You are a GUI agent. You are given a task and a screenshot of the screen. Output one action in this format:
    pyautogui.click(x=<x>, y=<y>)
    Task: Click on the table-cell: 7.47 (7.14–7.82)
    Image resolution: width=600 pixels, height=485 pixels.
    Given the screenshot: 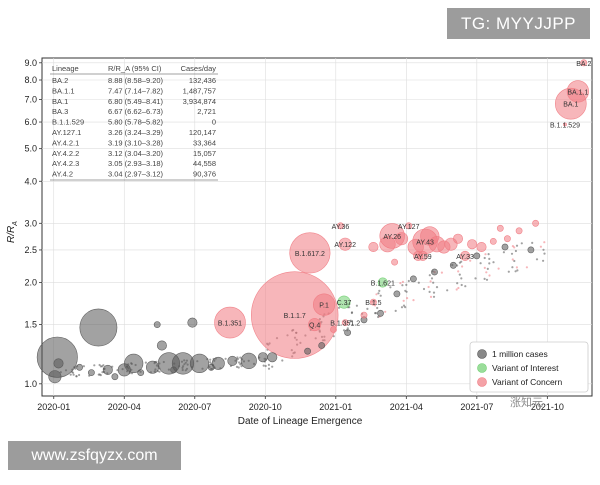 What is the action you would take?
    pyautogui.click(x=136, y=90)
    